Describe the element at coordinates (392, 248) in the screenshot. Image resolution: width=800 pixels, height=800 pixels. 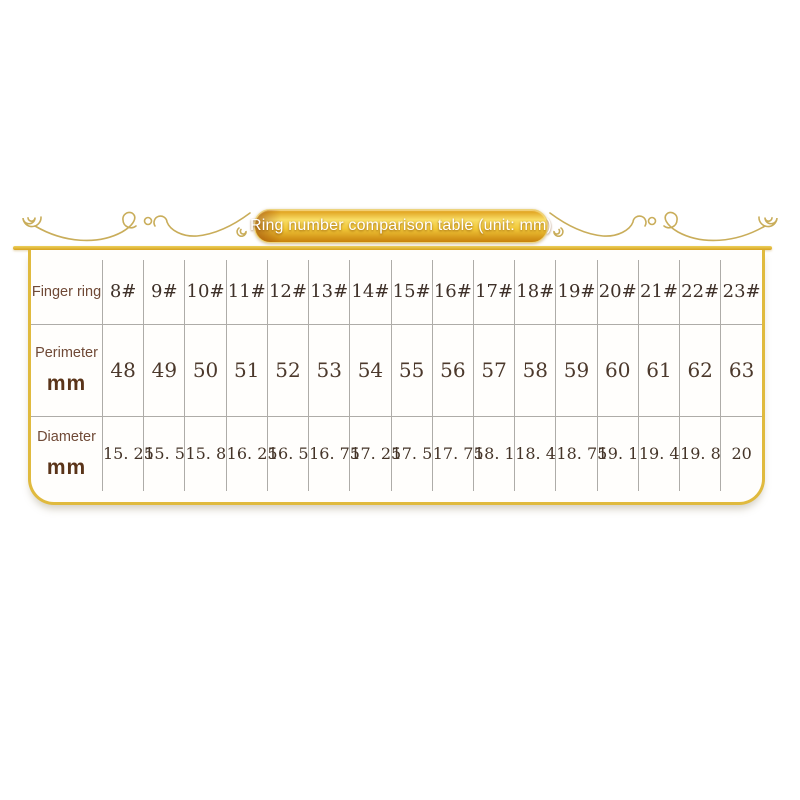
I see `gold-divider` at that location.